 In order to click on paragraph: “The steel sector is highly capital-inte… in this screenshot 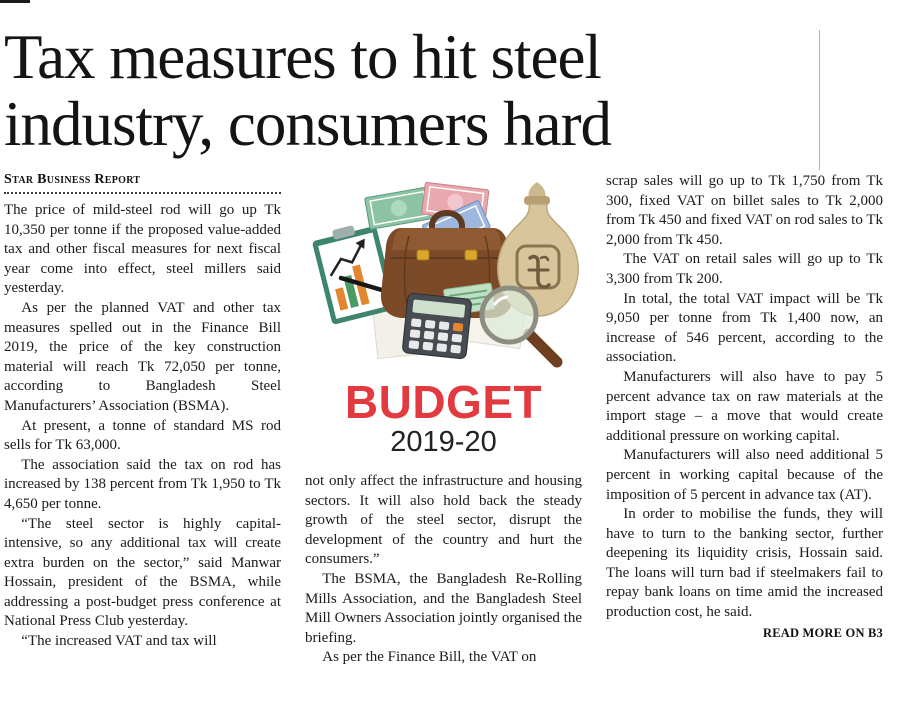, I will do `click(142, 572)`.